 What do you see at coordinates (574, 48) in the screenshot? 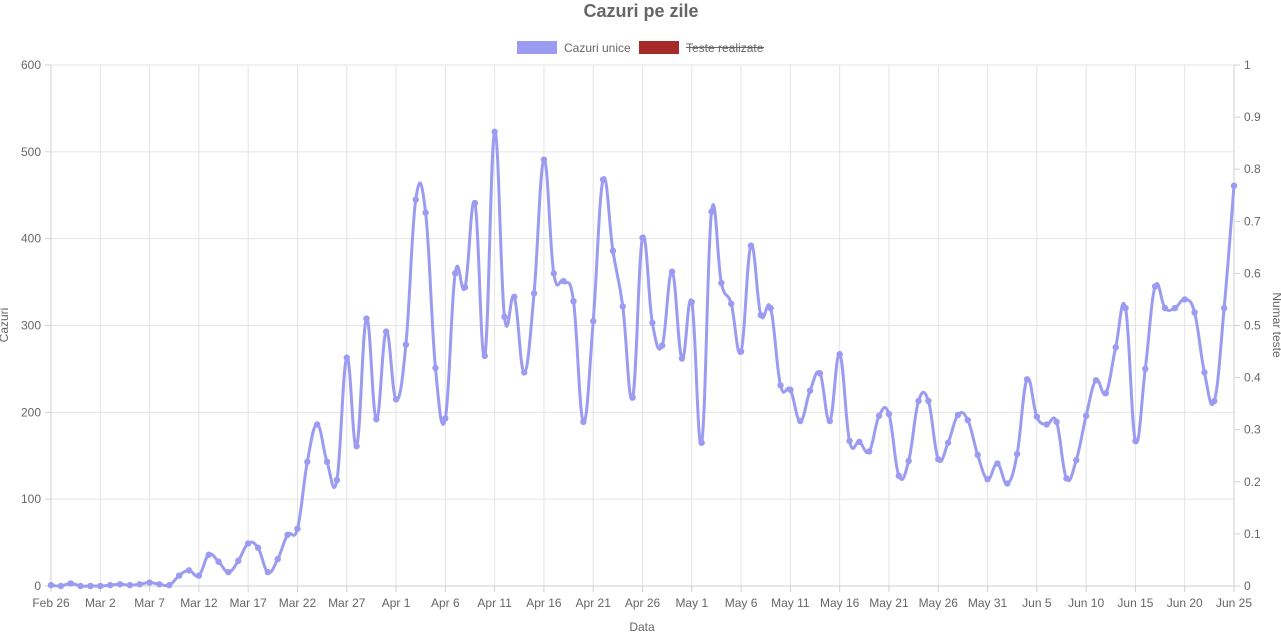
I see `legend-item-cazuri-unice: Cazuri unice` at bounding box center [574, 48].